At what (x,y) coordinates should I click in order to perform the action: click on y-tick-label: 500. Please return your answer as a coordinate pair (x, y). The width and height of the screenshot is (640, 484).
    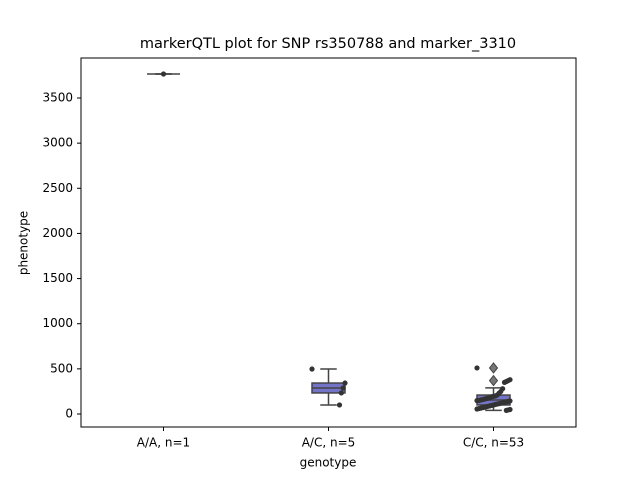
    Looking at the image, I should click on (61, 368).